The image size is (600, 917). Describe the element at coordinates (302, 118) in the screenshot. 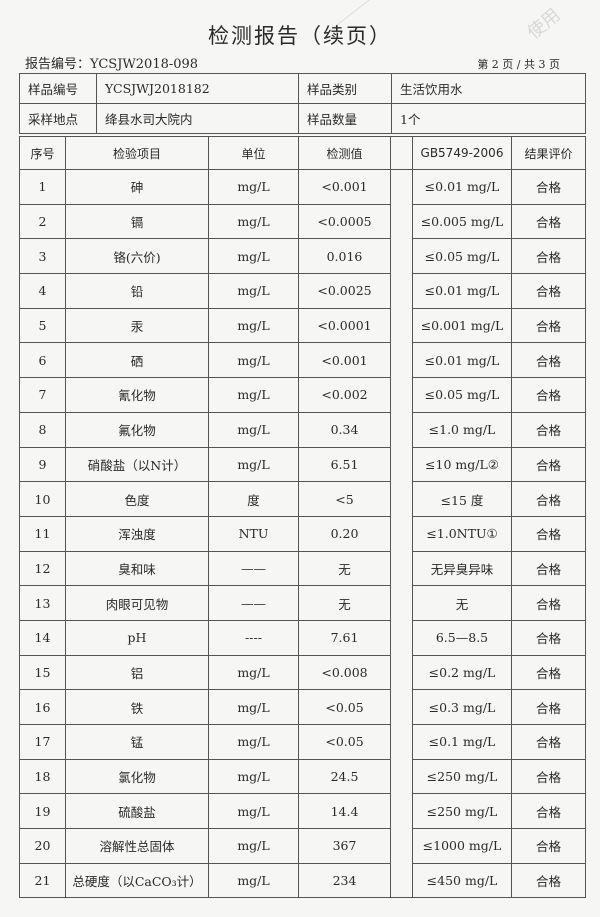

I see `info-row: 采样地点 绛县水司大院内 样品数量 1个` at that location.